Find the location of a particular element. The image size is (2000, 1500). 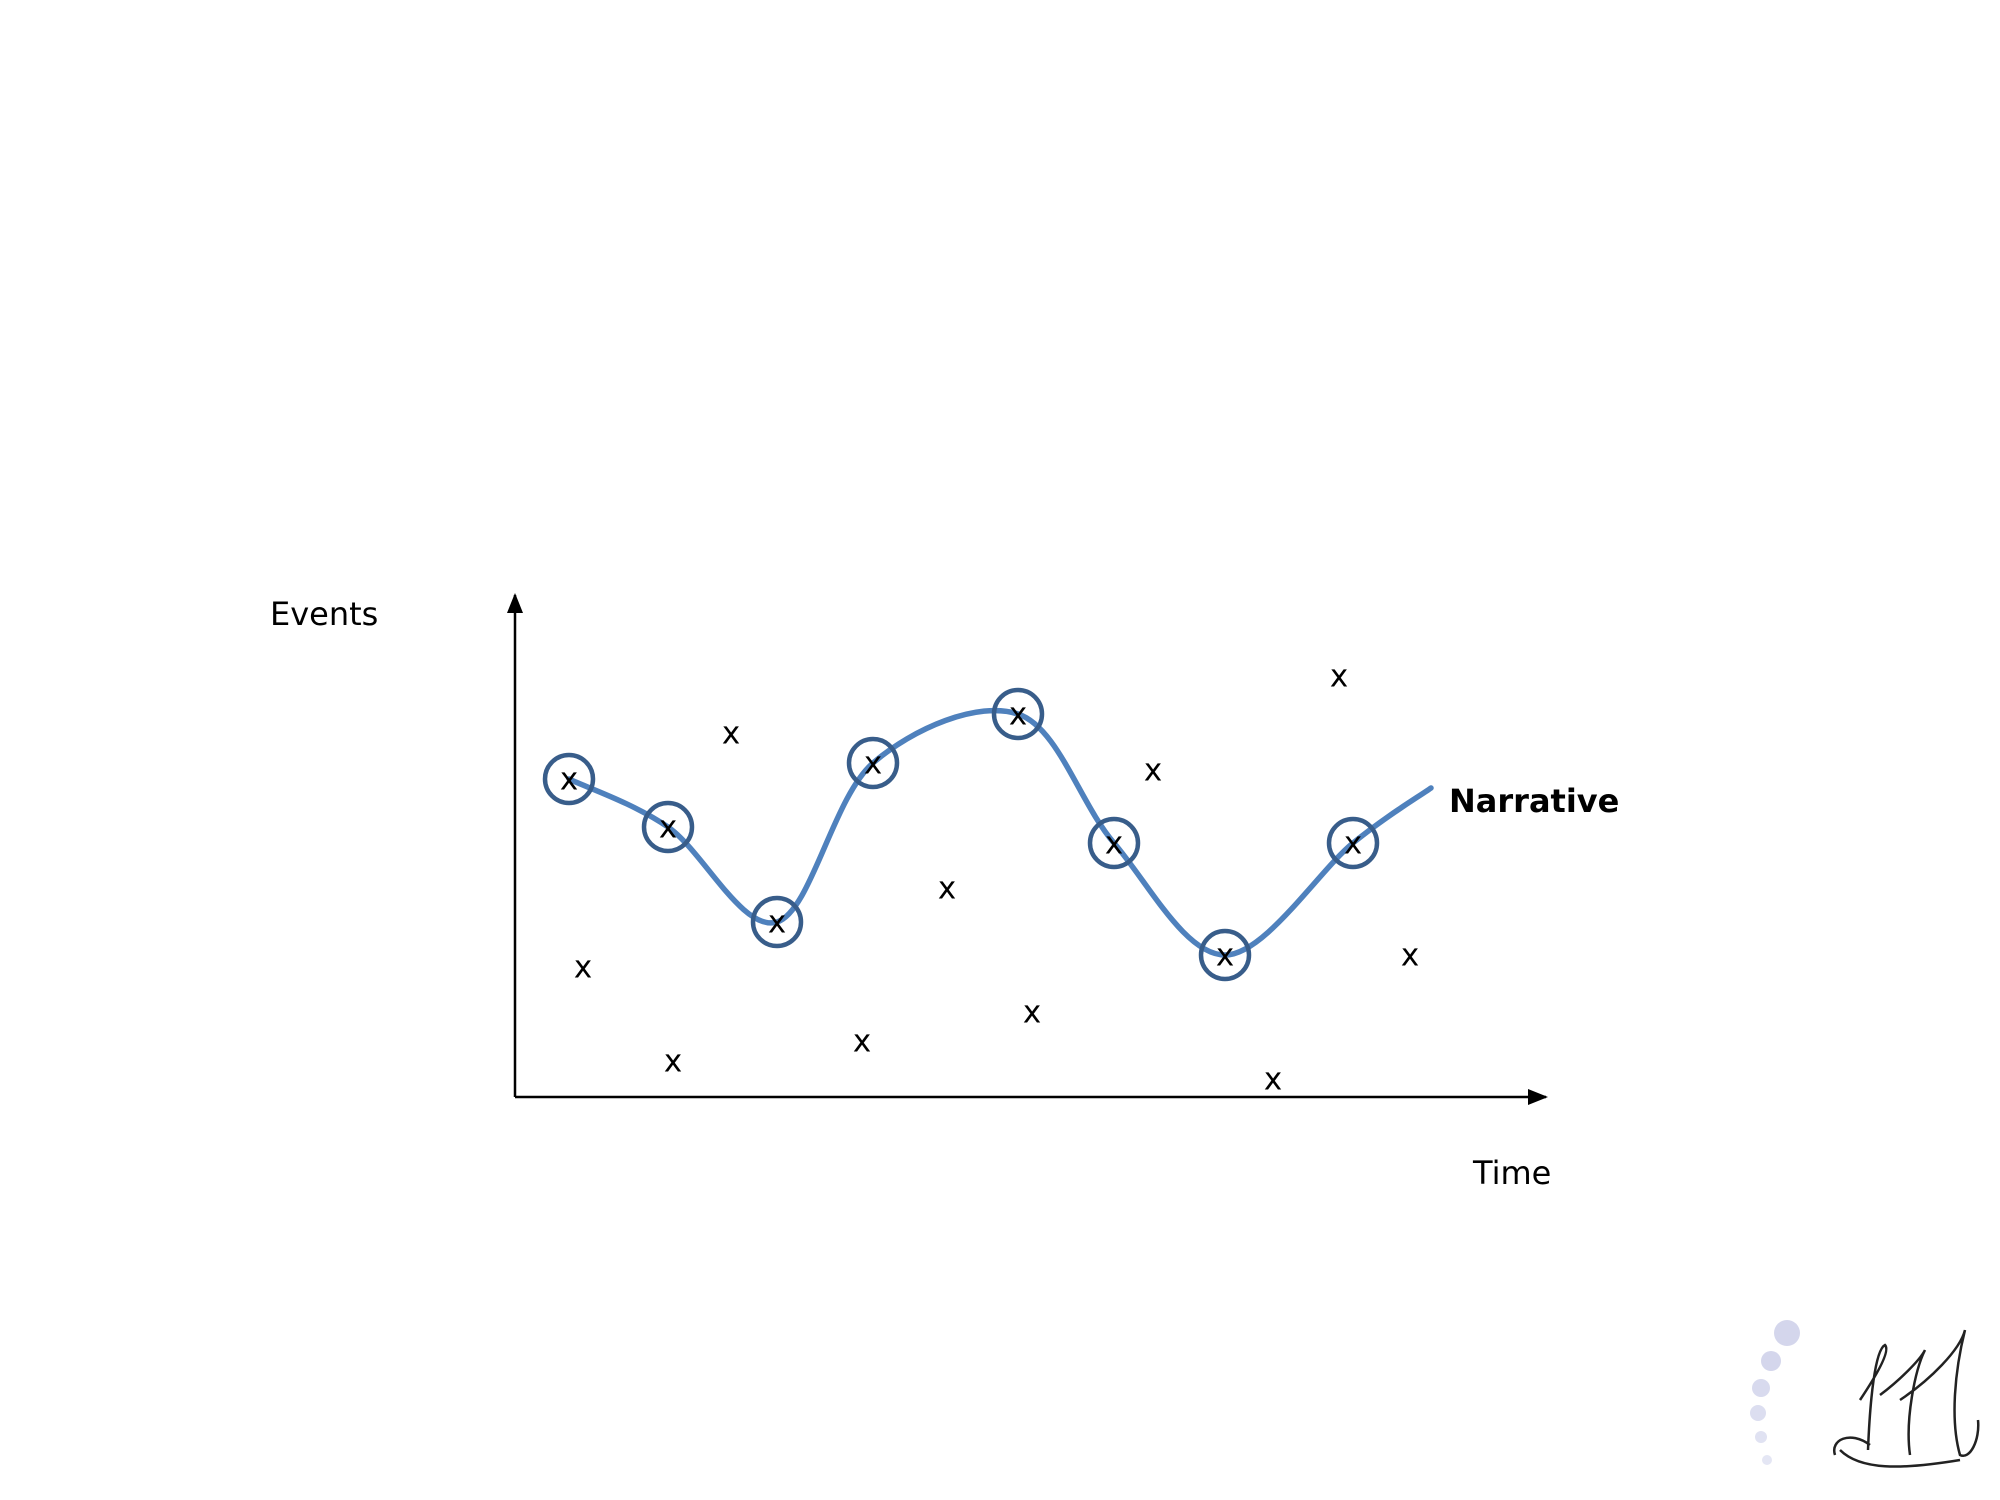

narrative-curve is located at coordinates (1000, 832).